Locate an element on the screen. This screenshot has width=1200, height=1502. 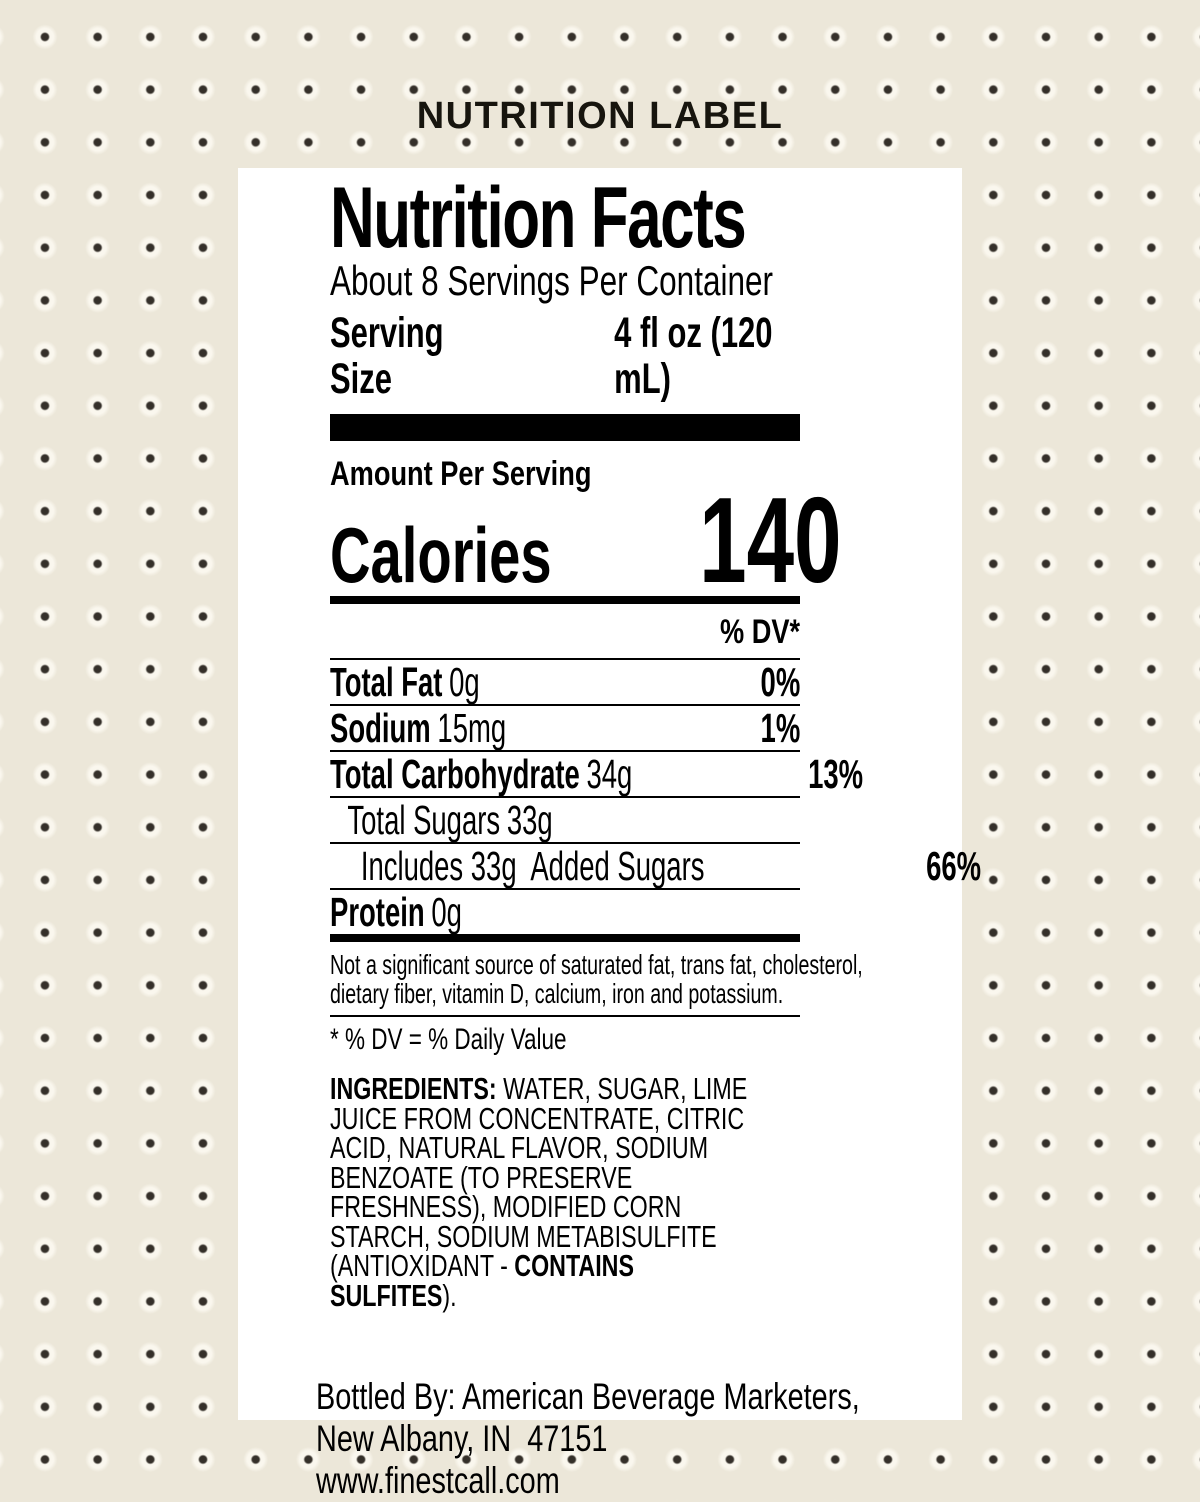
ingredients-line: ACID, NATURAL FLAVOR, SODIUM is located at coordinates (519, 1147).